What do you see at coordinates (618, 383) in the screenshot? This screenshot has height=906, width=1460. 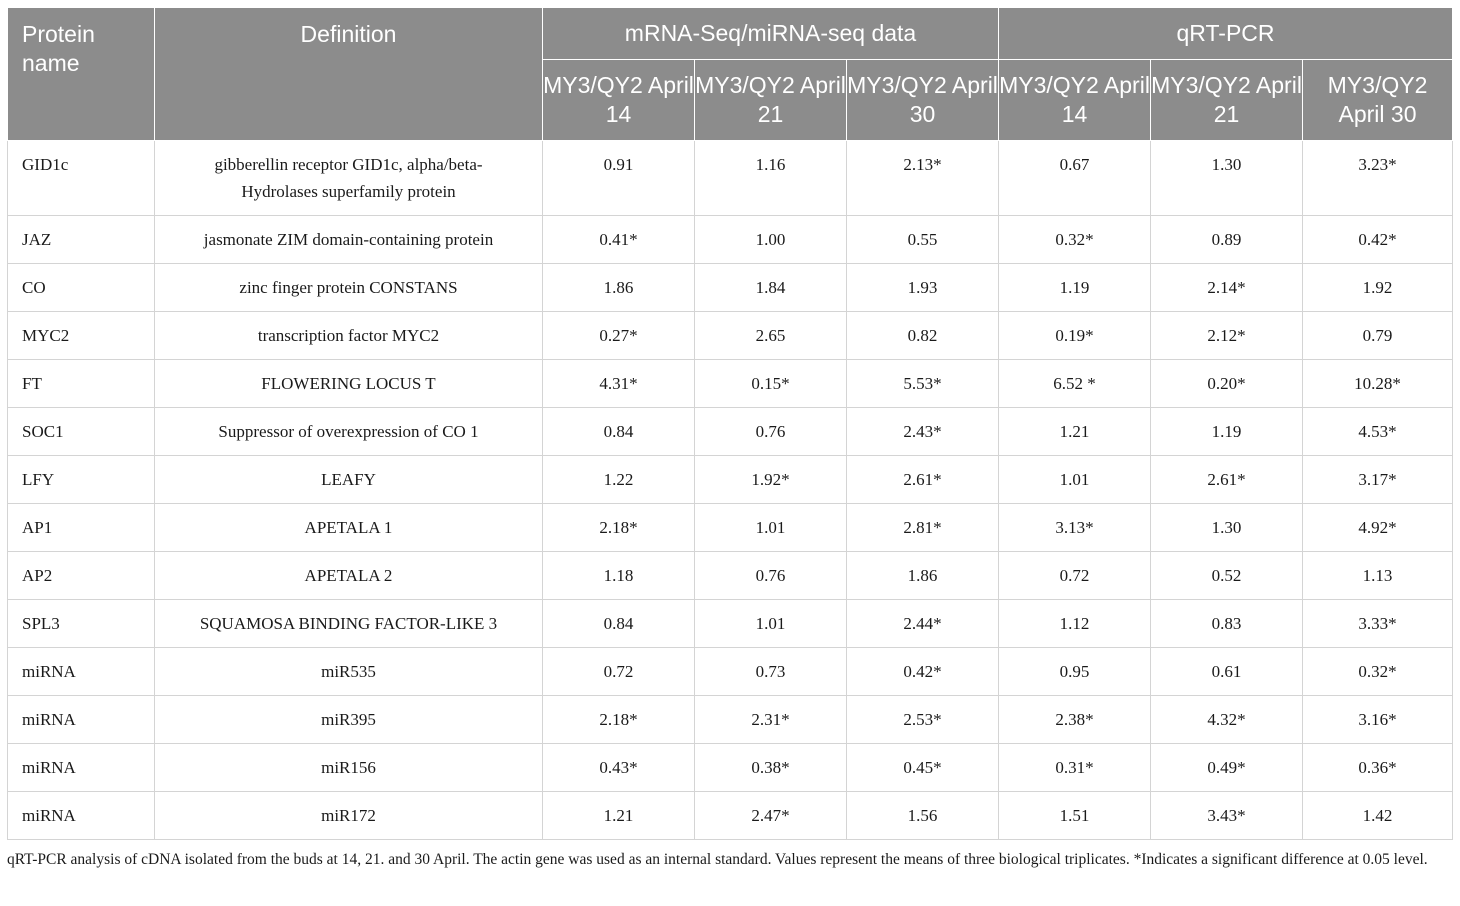 I see `cell-seq-value: 4.31*` at bounding box center [618, 383].